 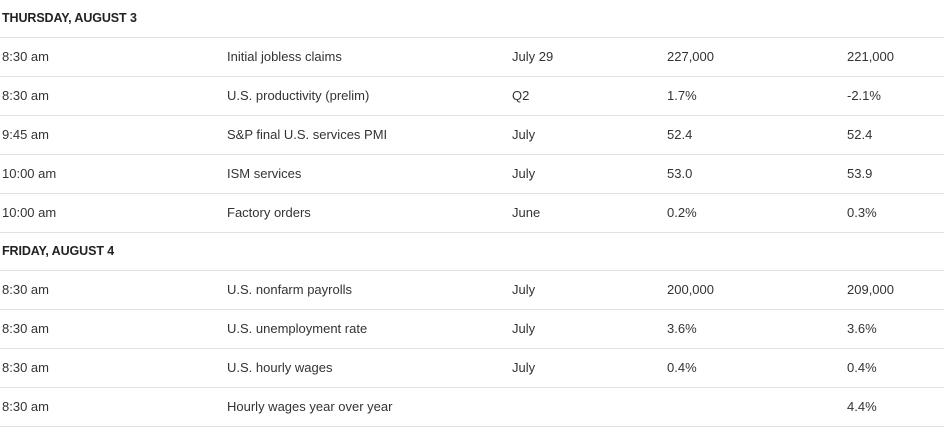 I want to click on forecast-cell: 1.7%, so click(x=682, y=95).